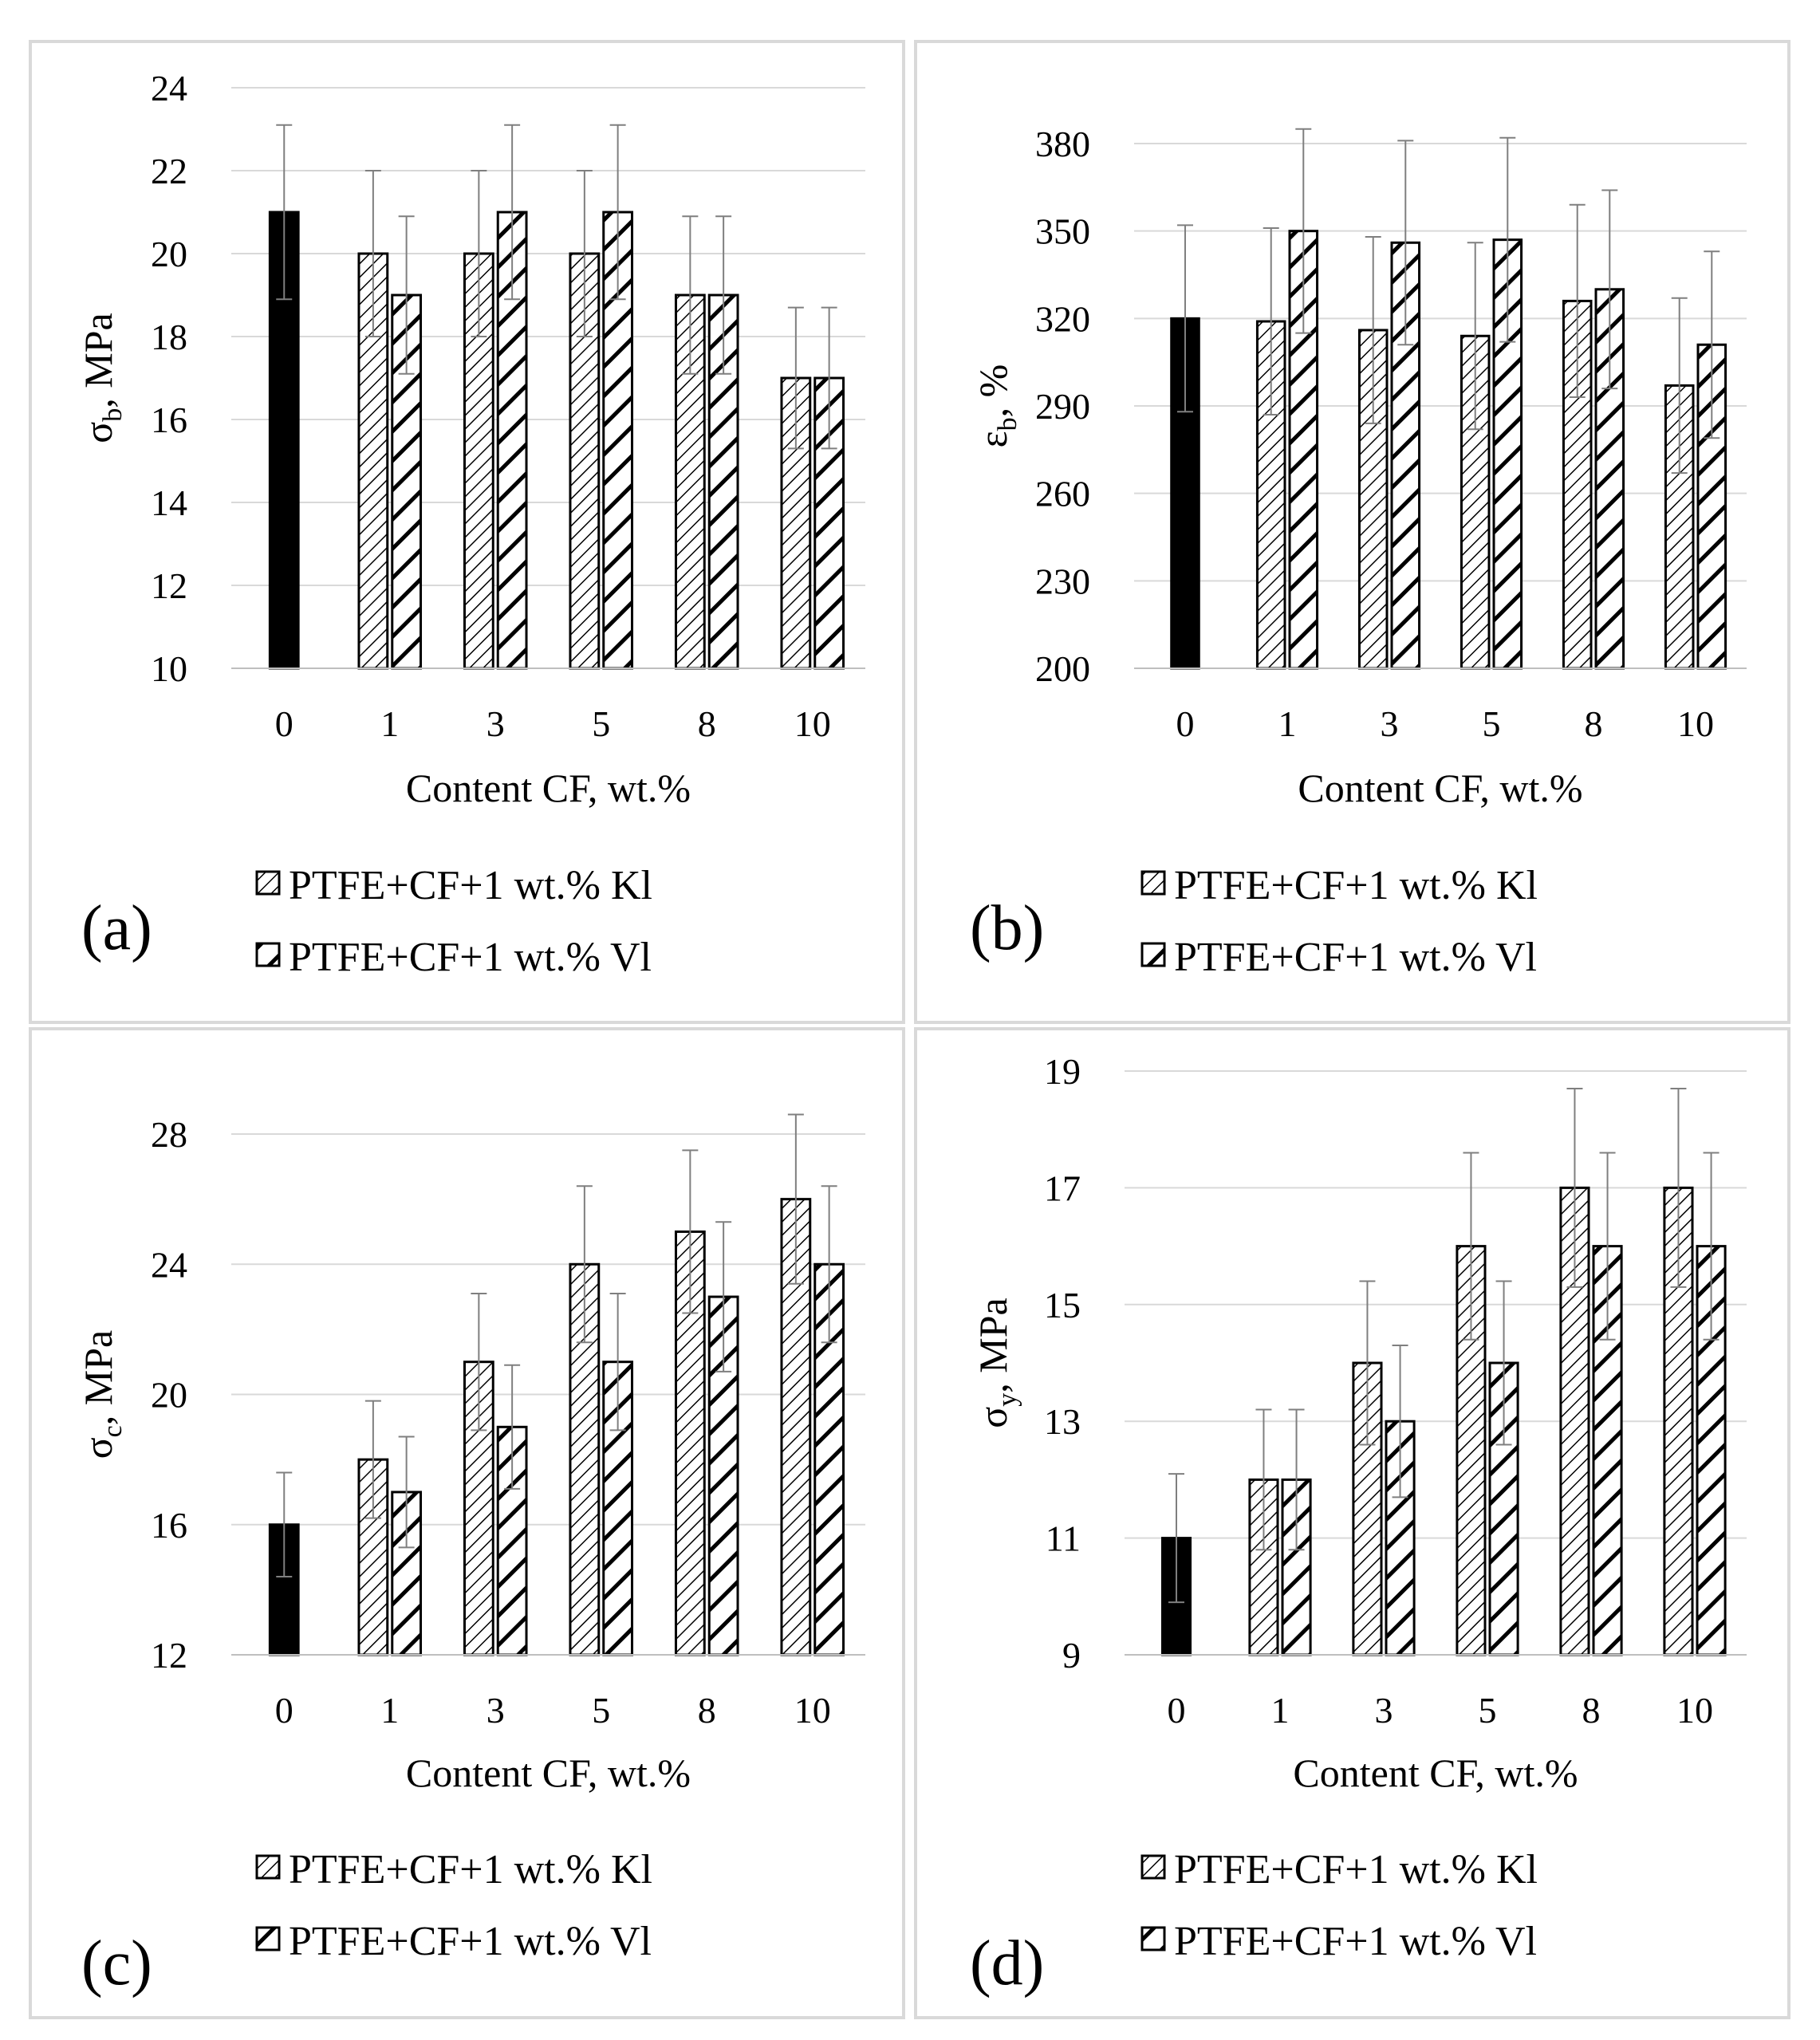  Describe the element at coordinates (169, 668) in the screenshot. I see `y-tick-label: 10` at that location.